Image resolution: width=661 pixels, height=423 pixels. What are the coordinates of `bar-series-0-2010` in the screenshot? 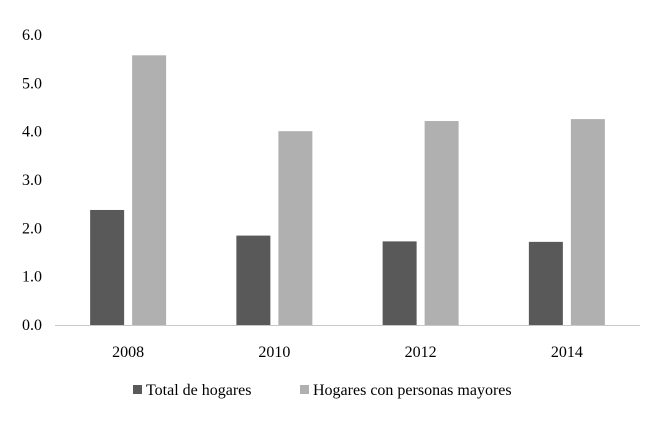 It's located at (253, 280).